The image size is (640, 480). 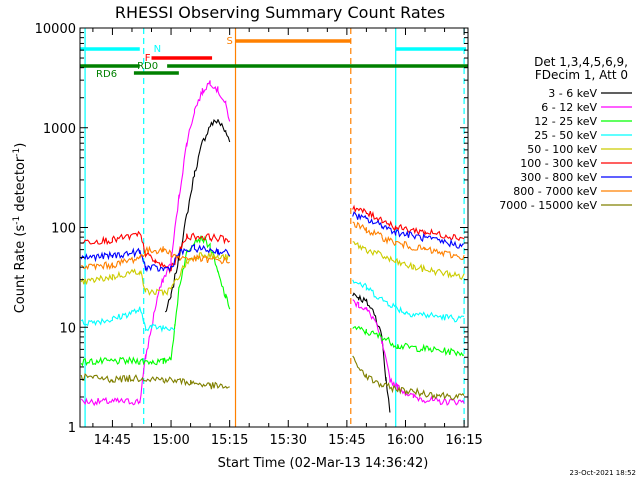 What do you see at coordinates (569, 107) in the screenshot?
I see `legend-label-2: 6 - 12 keV` at bounding box center [569, 107].